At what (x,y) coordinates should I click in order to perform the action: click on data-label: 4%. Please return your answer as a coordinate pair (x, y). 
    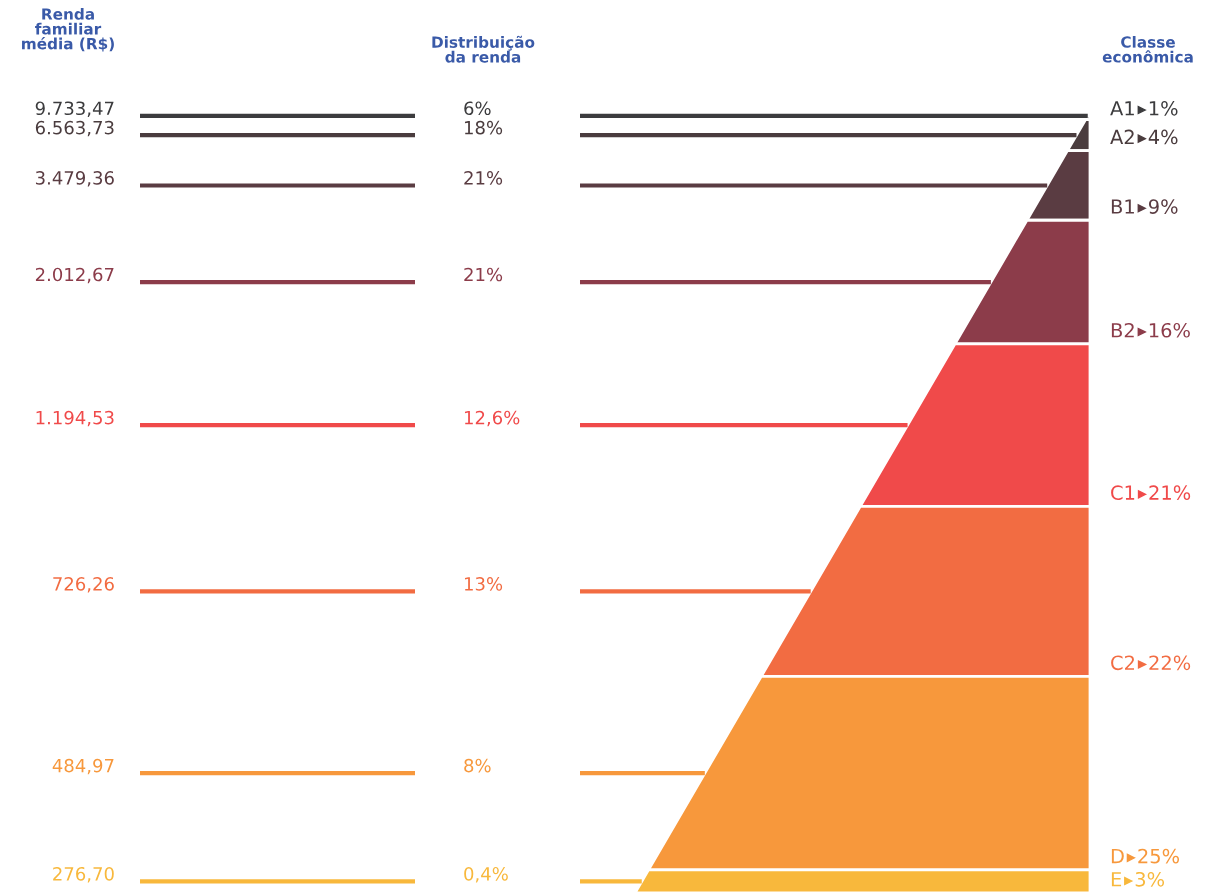
    Looking at the image, I should click on (1163, 137).